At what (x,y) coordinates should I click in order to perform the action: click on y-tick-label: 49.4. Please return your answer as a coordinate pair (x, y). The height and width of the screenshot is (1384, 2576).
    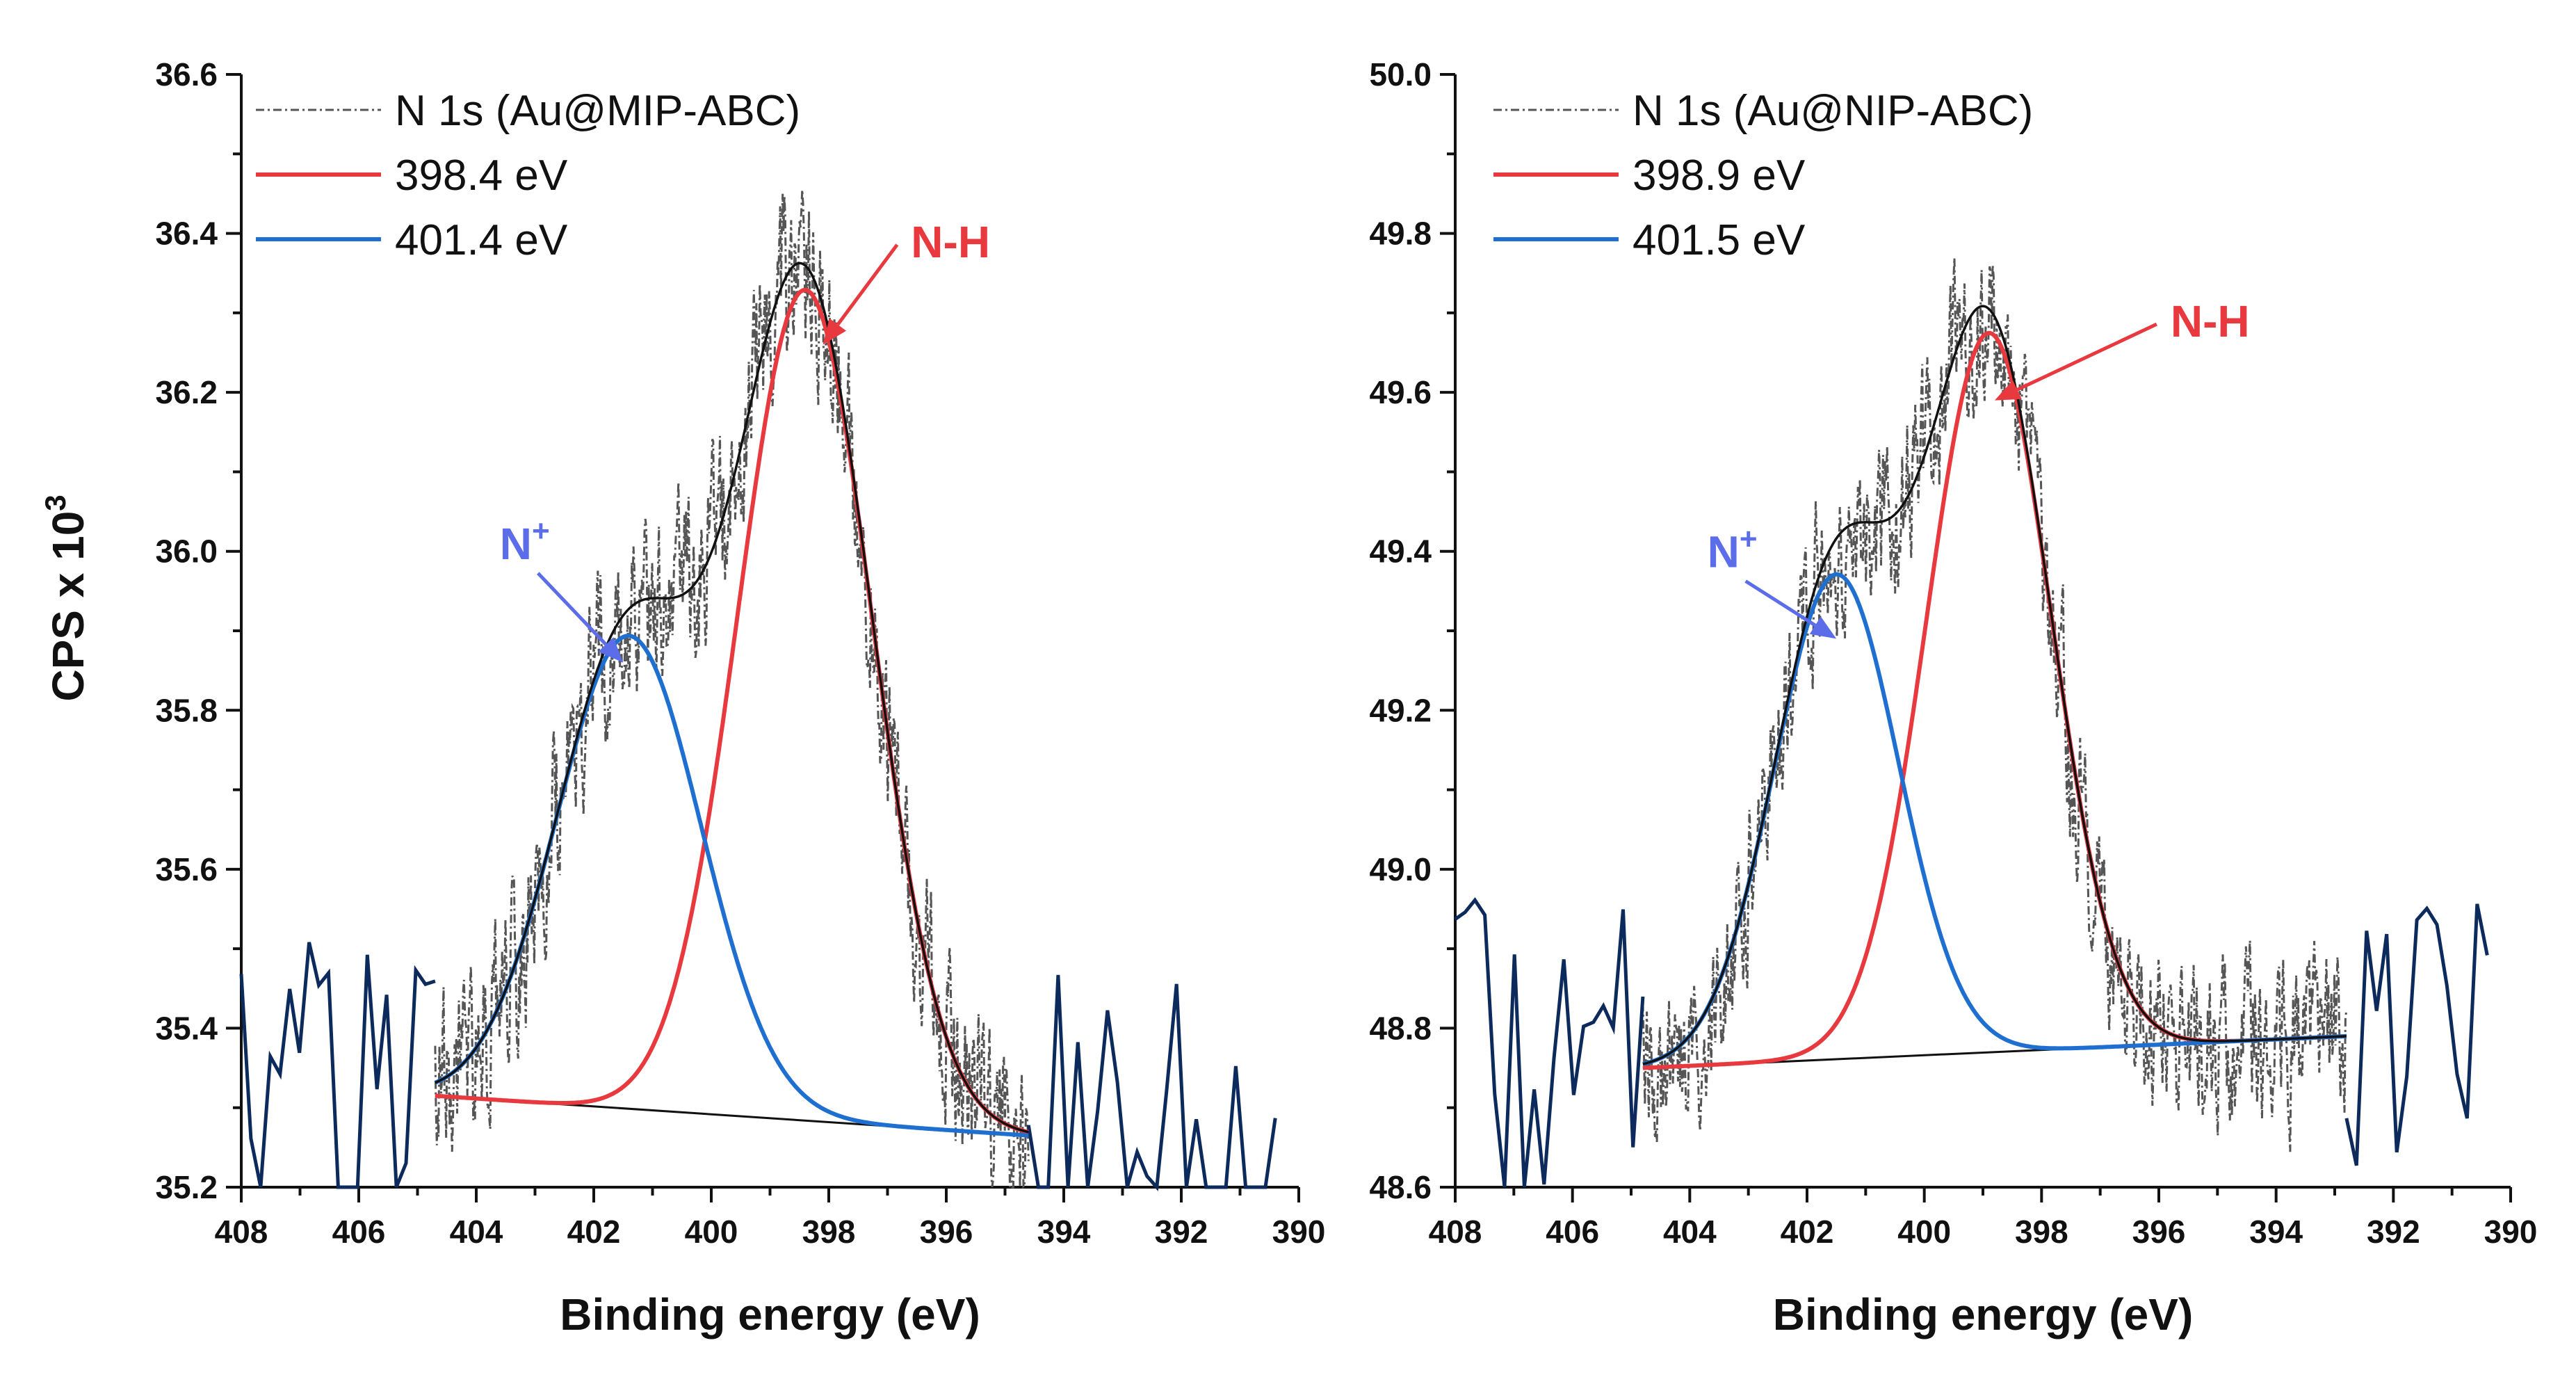
    Looking at the image, I should click on (1400, 551).